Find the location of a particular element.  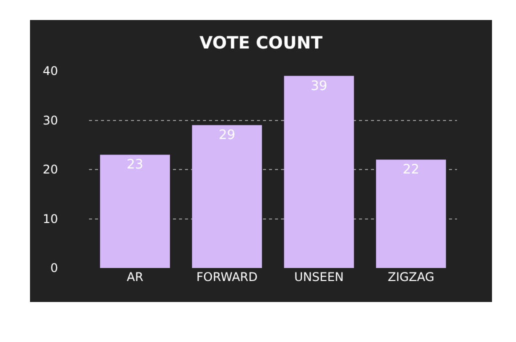

data-label: 22 is located at coordinates (411, 170).